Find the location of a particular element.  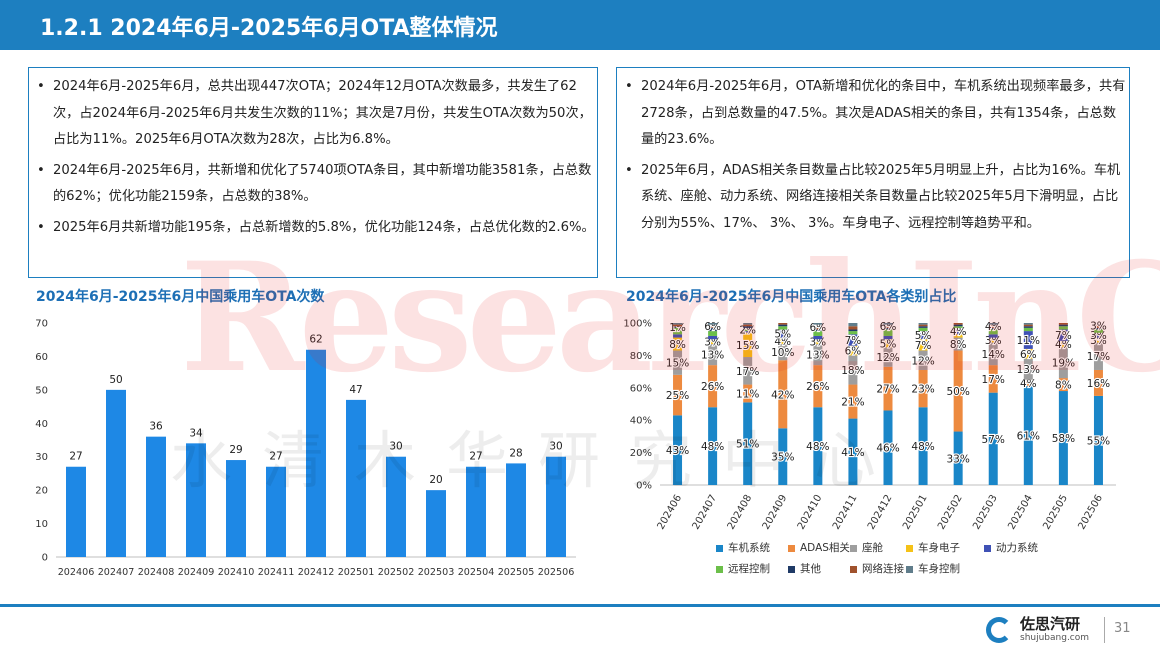

x-tick-label: 202406 is located at coordinates (670, 512).